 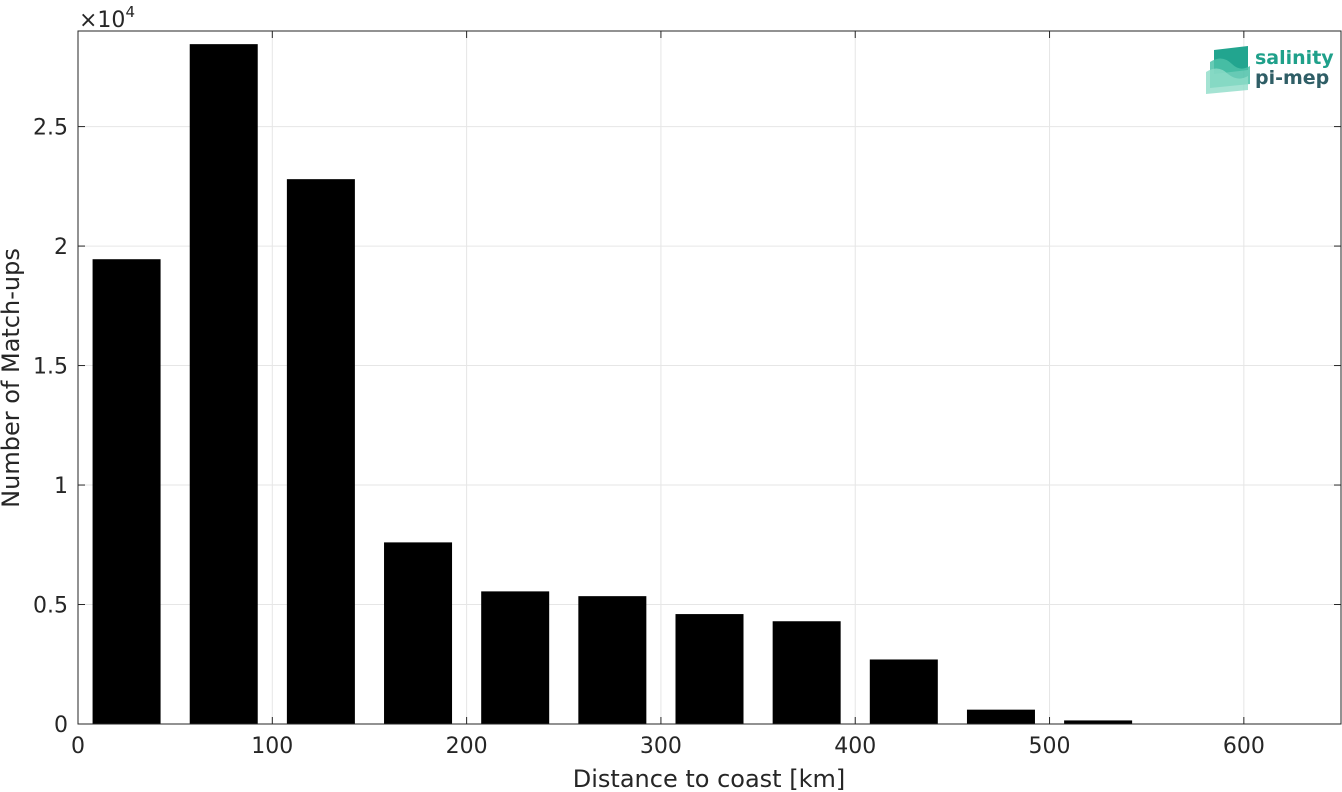 I want to click on x-tick-label: 100, so click(x=272, y=746).